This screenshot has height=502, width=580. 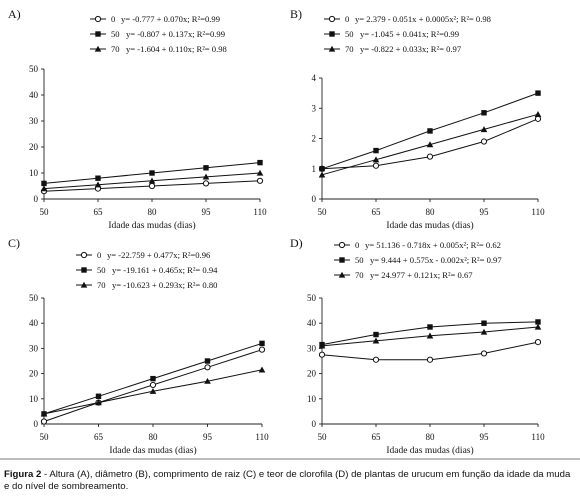 I want to click on panel-4-y-tick-label: 10, so click(x=312, y=399).